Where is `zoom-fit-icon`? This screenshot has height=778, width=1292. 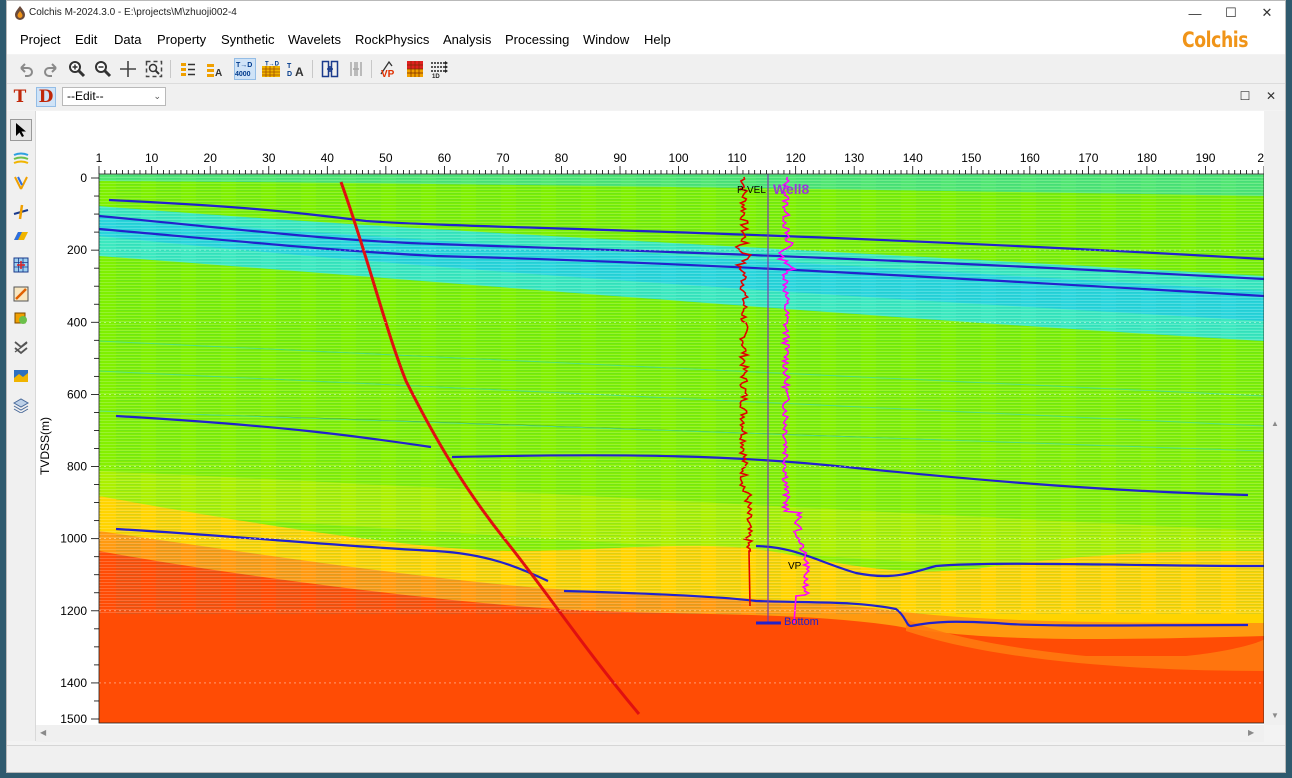
zoom-fit-icon is located at coordinates (154, 69).